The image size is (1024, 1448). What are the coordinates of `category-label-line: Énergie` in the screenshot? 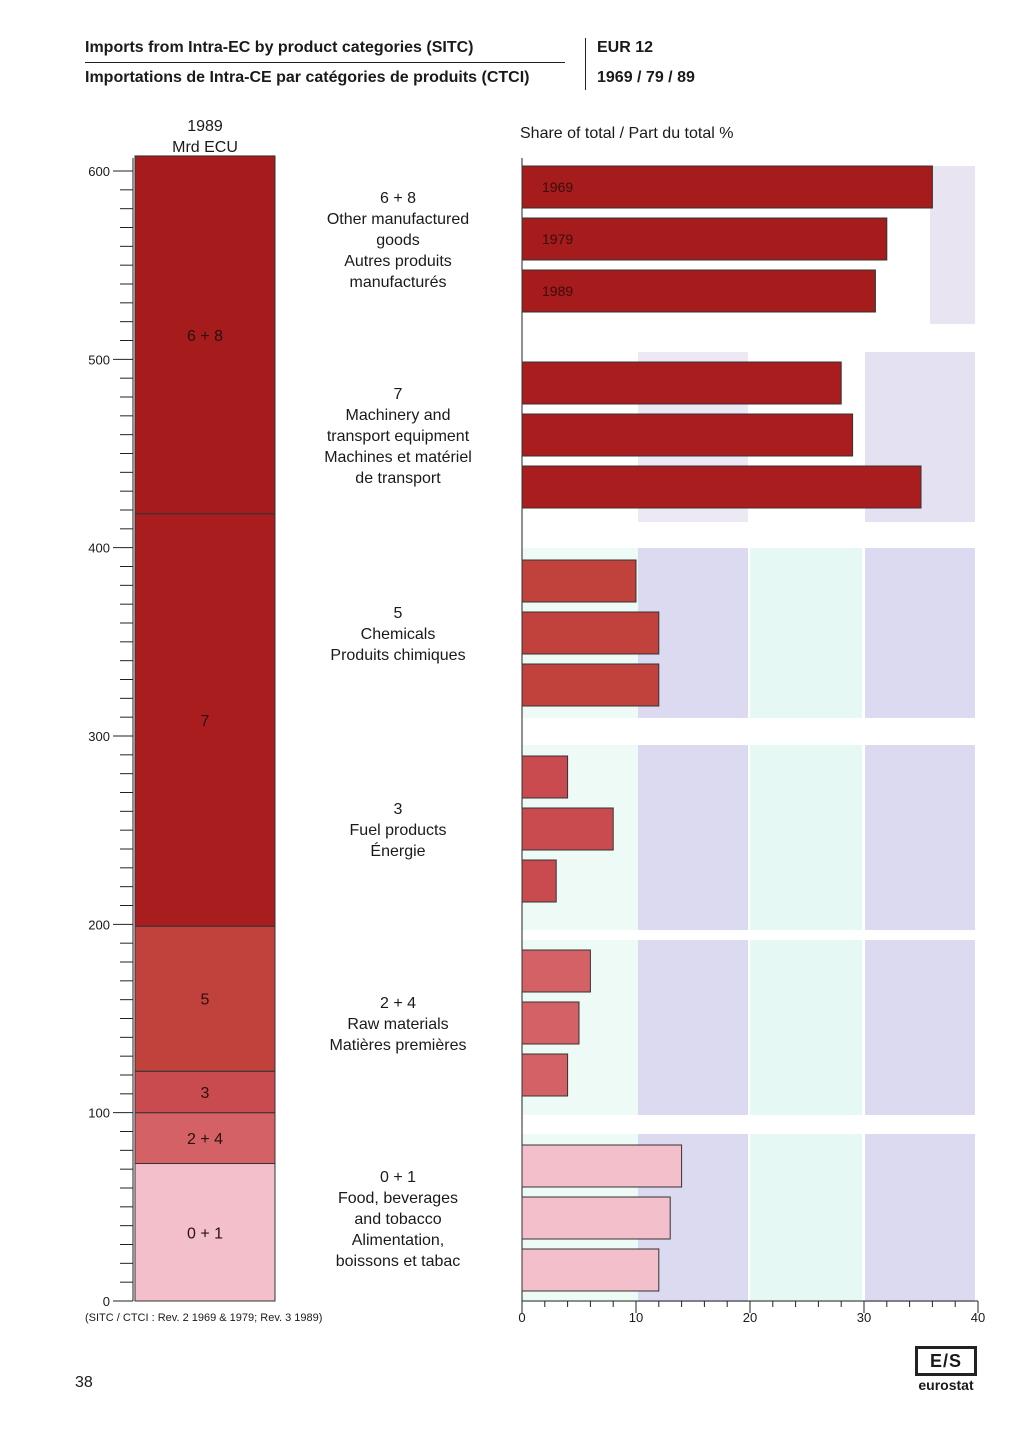 It's located at (397, 850).